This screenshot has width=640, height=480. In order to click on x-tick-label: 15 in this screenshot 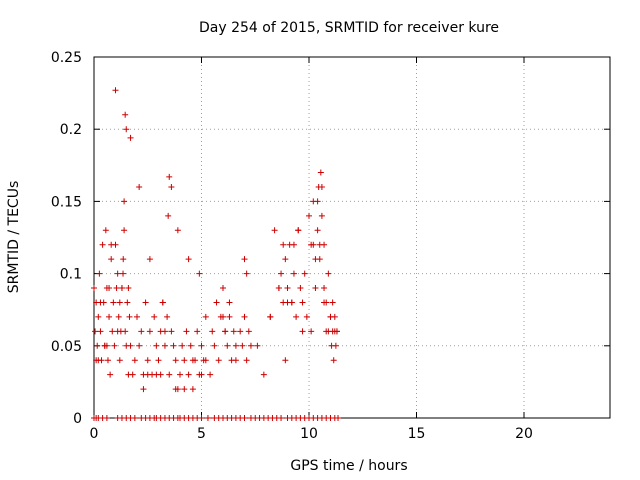, I will do `click(417, 434)`.